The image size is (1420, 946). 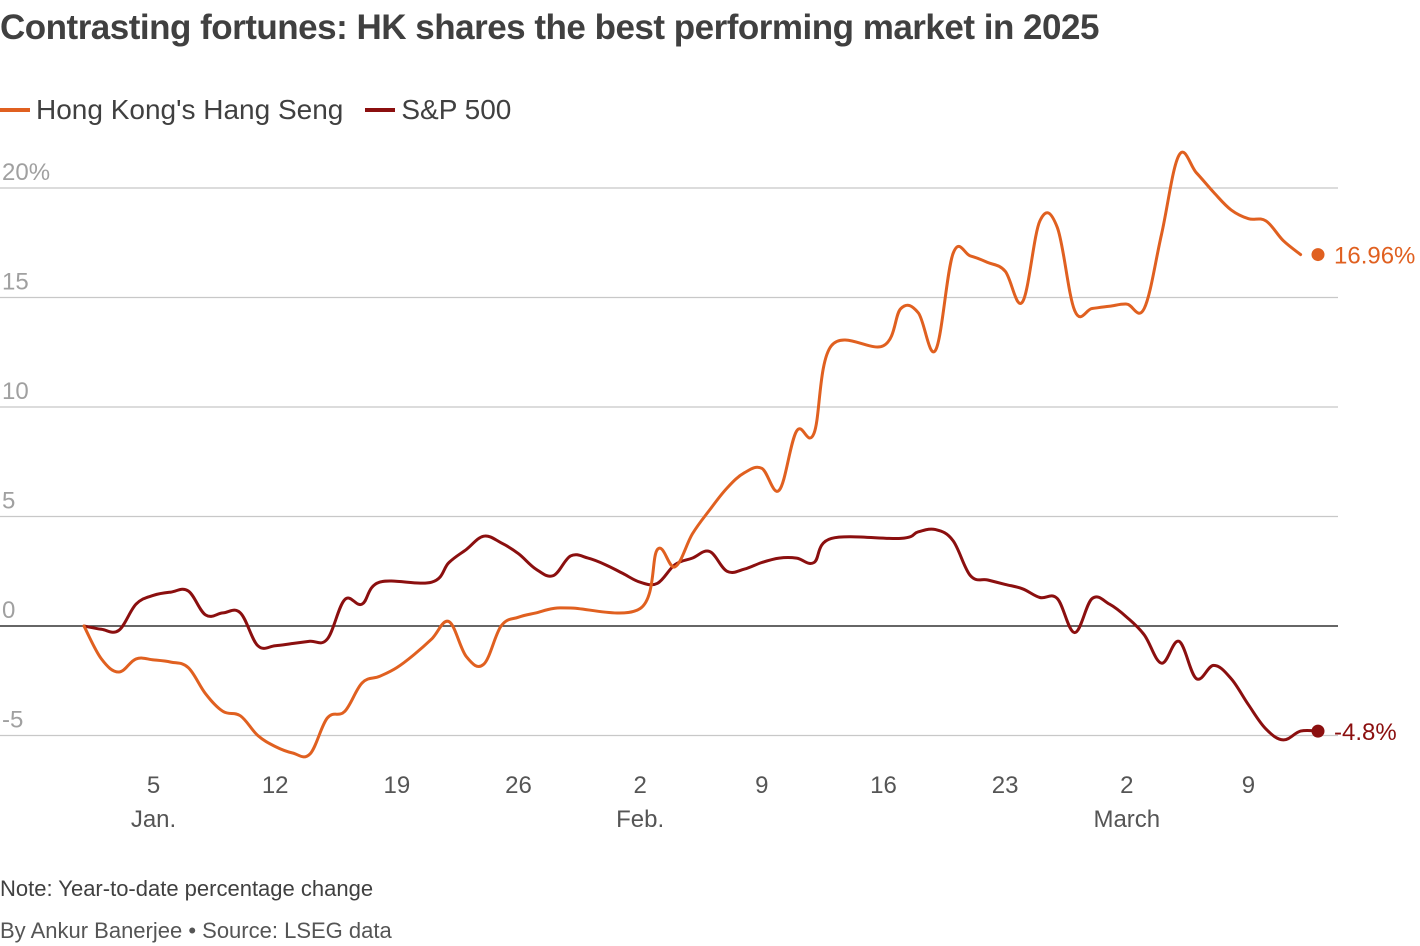 I want to click on chart-legend: Hong Kong's Hang Seng S&P 500, so click(x=266, y=110).